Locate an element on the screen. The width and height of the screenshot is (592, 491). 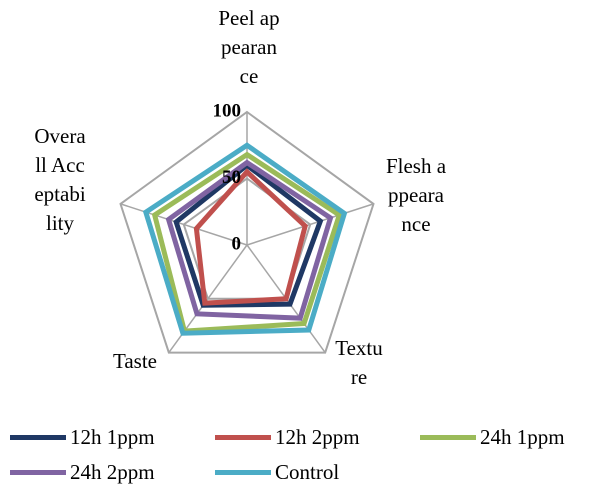
legend-entry: 24h 1ppm is located at coordinates (492, 437).